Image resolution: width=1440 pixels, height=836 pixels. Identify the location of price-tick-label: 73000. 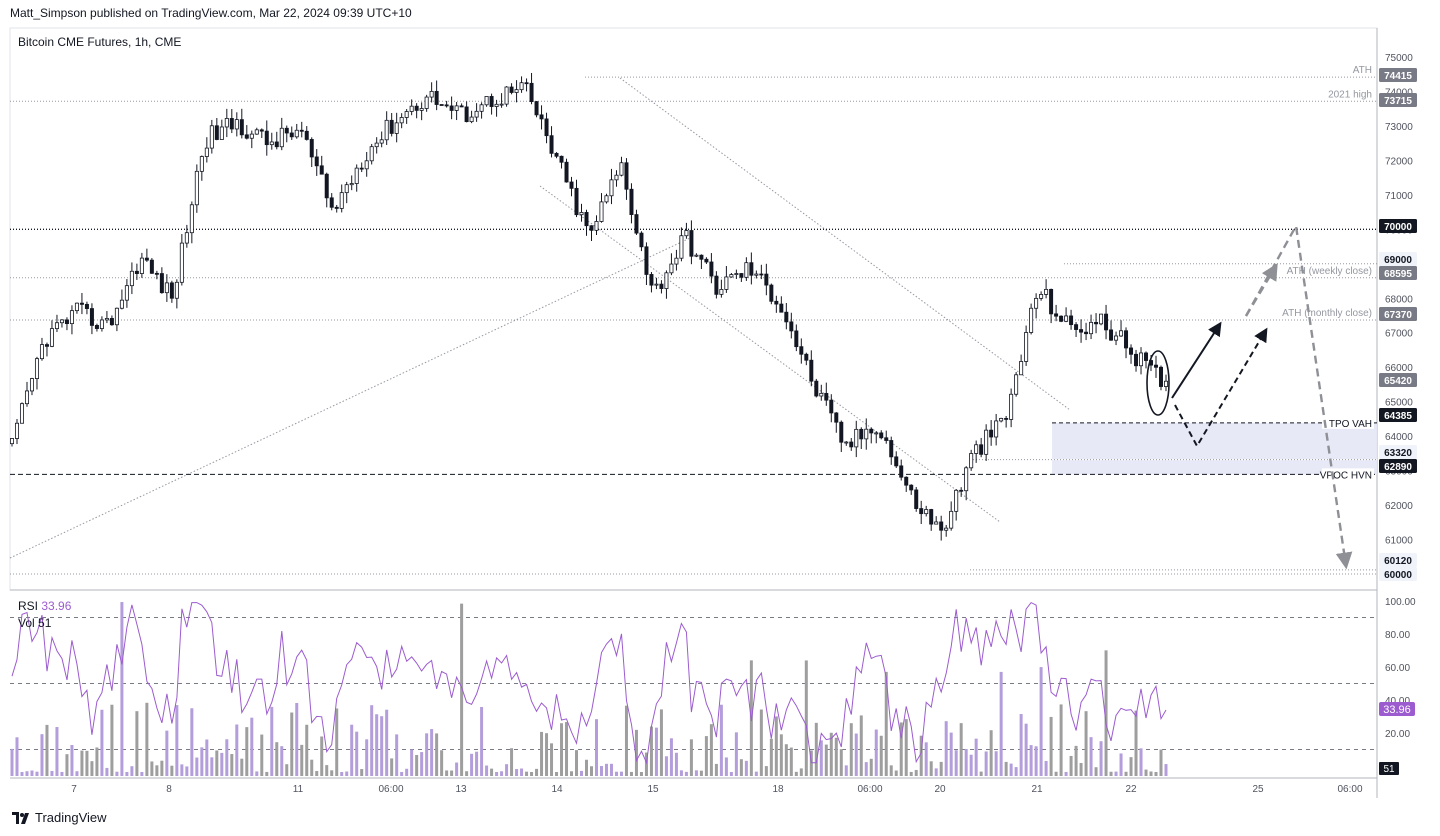
(1399, 127).